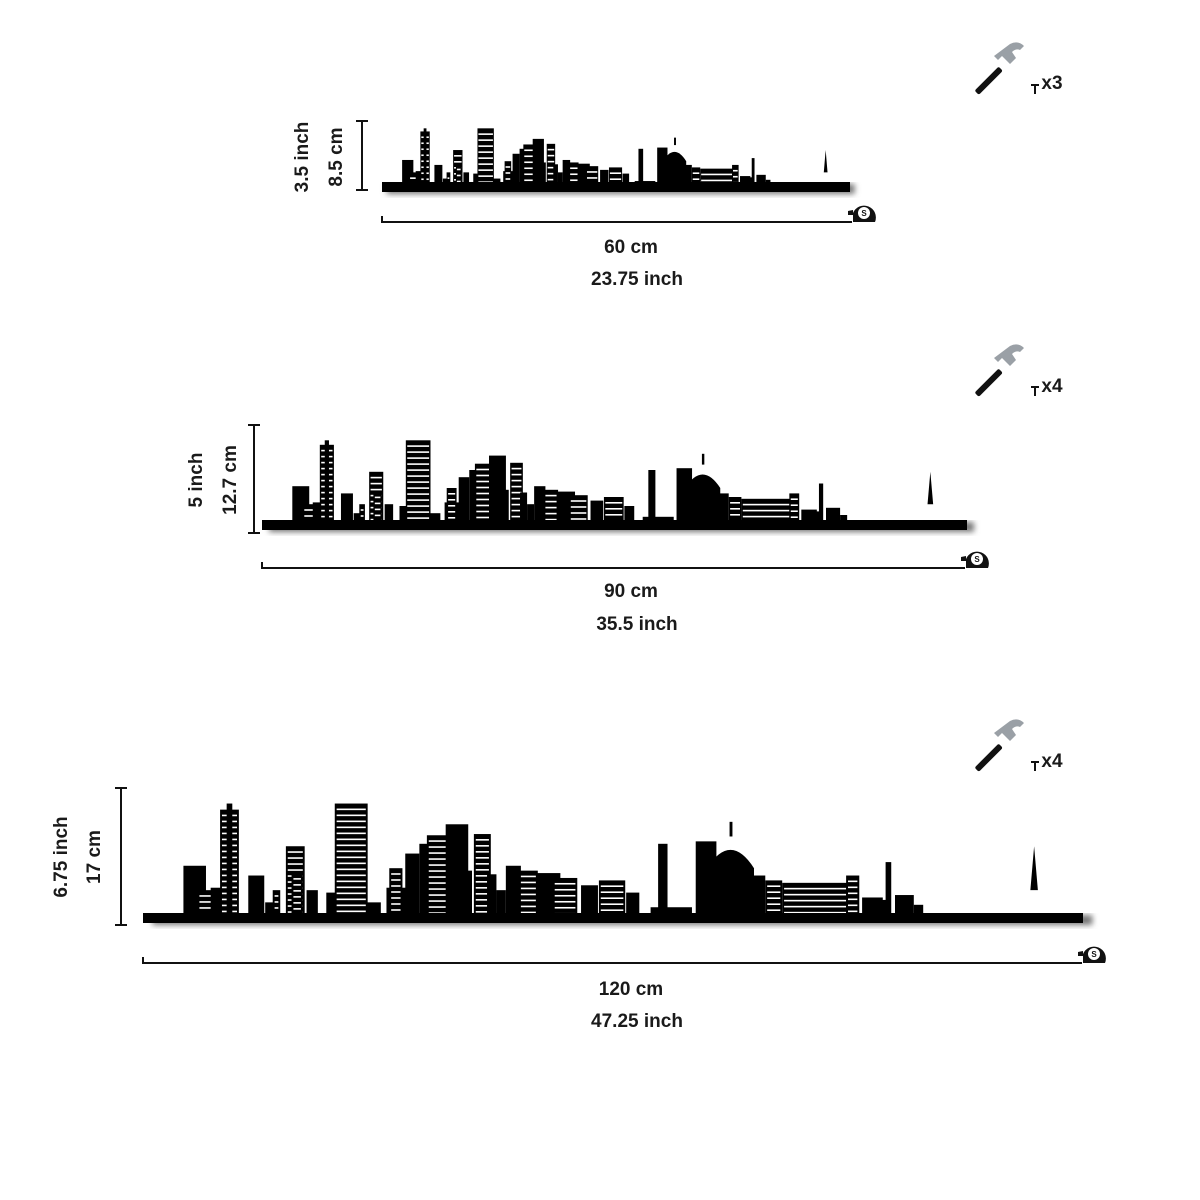 The width and height of the screenshot is (1200, 1200). I want to click on height-dimension-line, so click(254, 479).